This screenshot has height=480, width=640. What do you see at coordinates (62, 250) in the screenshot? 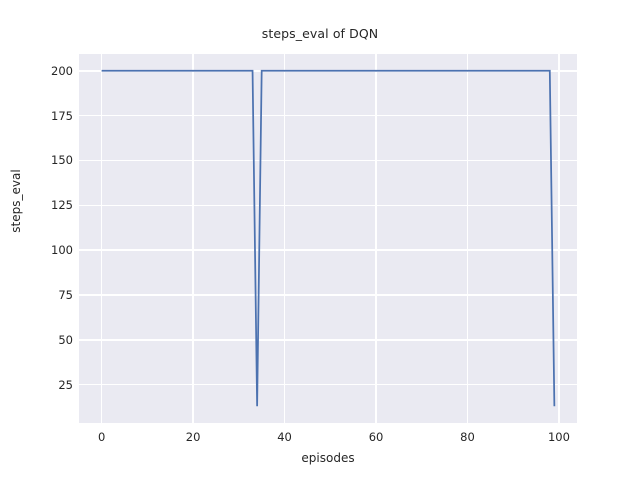
I see `y-tick-label: 100` at bounding box center [62, 250].